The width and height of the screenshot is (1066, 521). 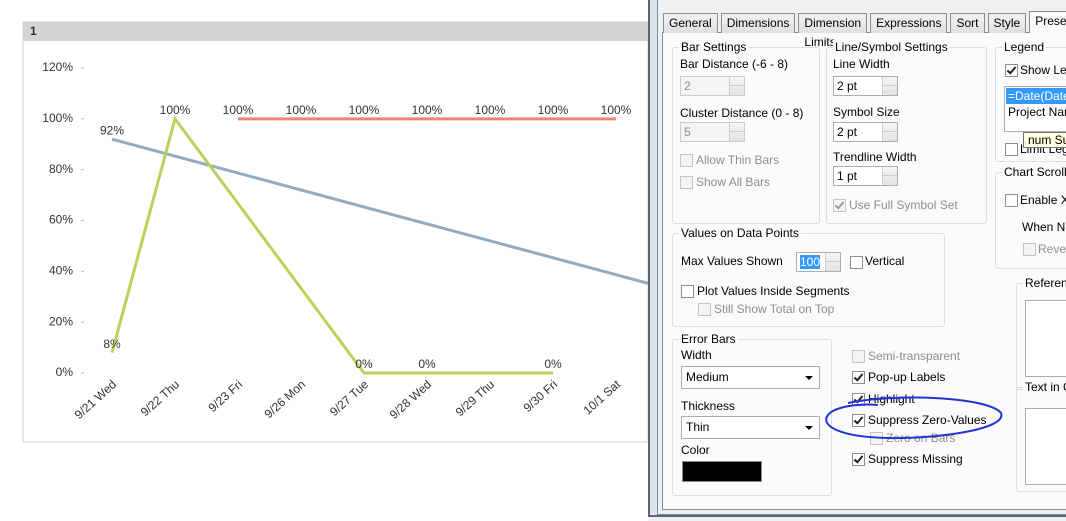 I want to click on tab: Dimensions, so click(x=758, y=23).